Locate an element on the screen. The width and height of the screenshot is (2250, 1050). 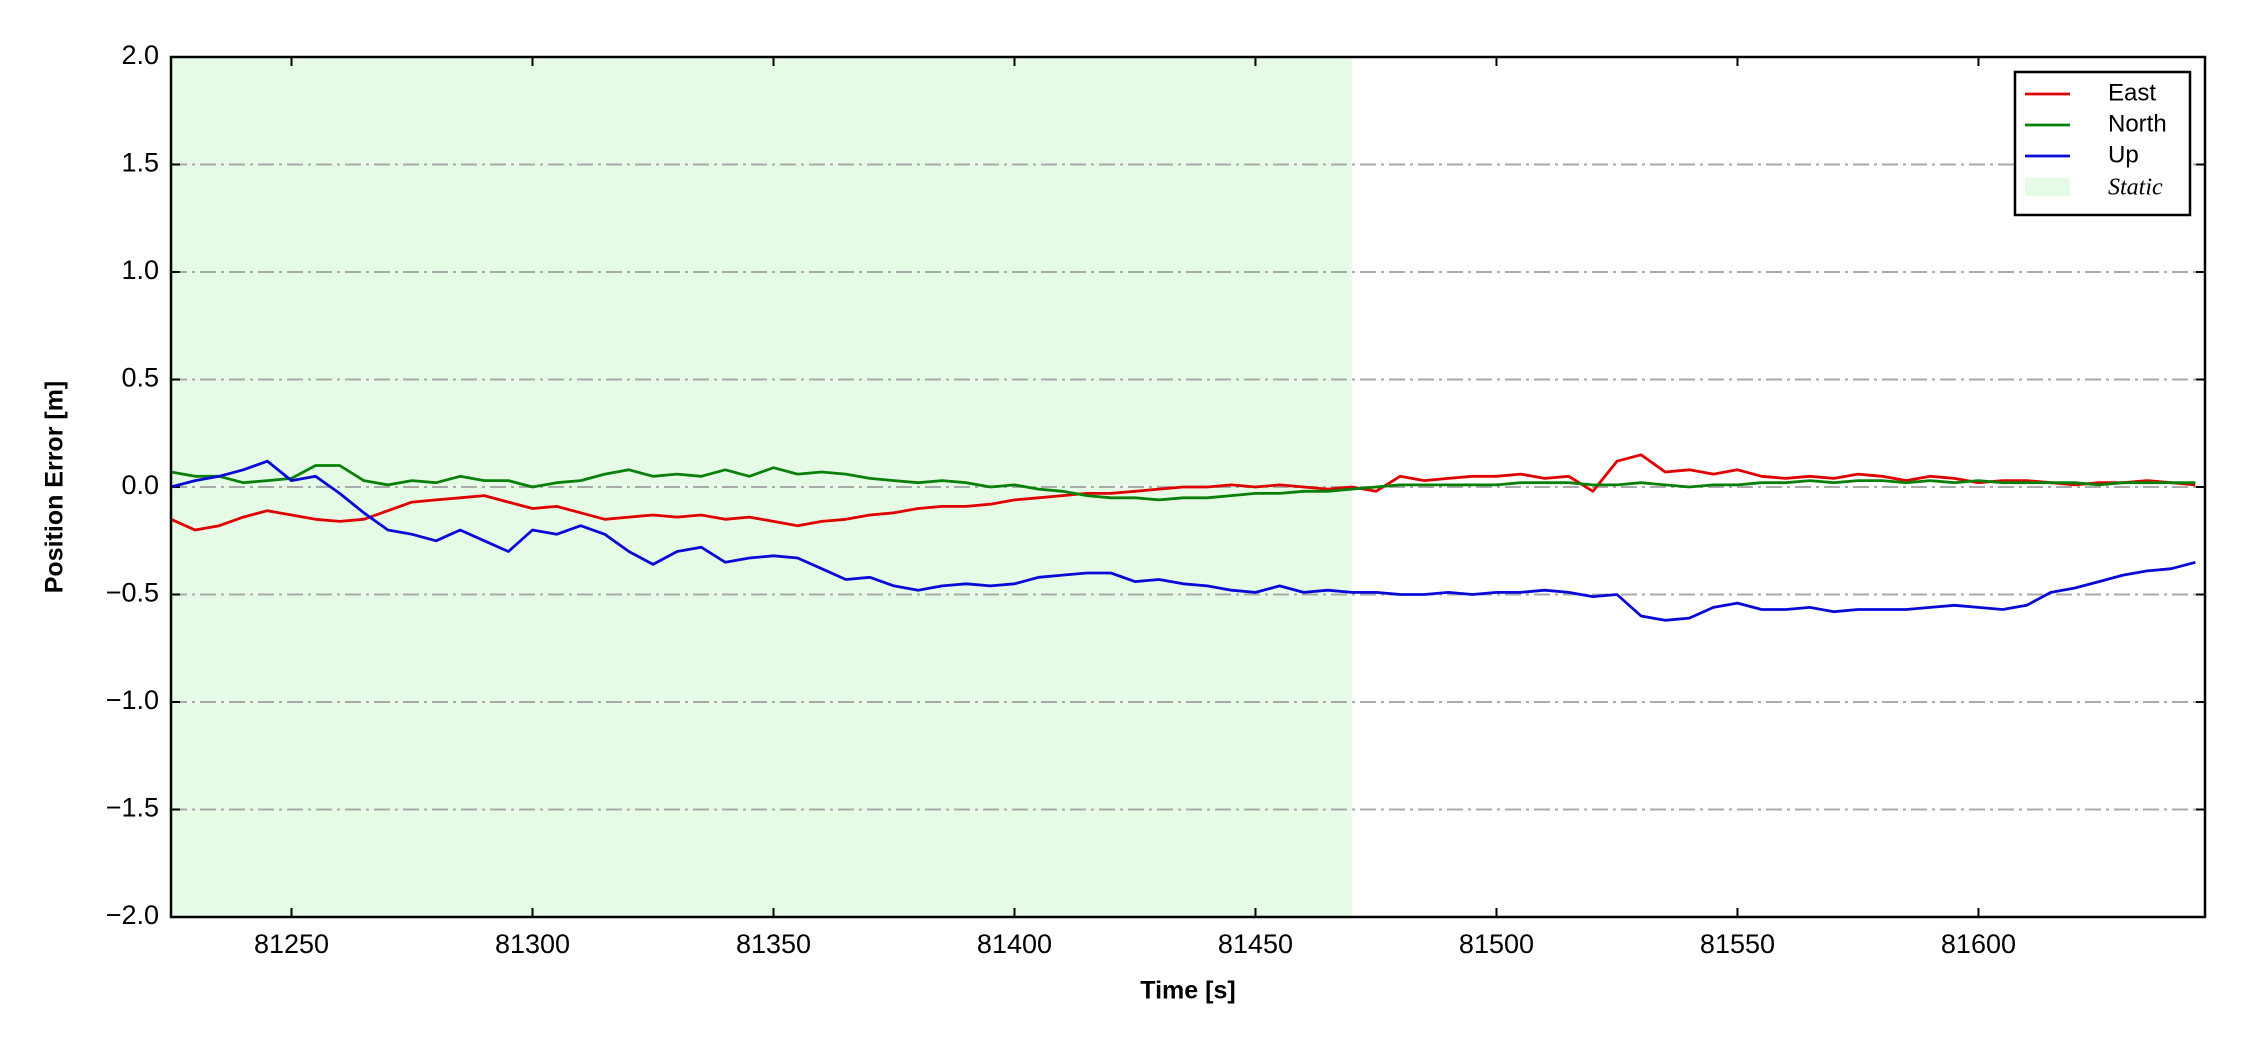
y-tick-label: 0.5 is located at coordinates (140, 378).